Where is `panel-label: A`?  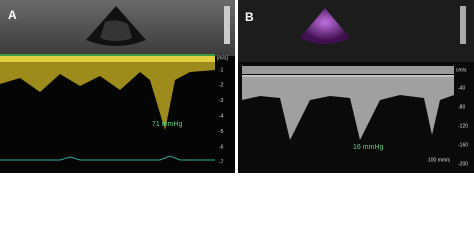 panel-label: A is located at coordinates (12, 15).